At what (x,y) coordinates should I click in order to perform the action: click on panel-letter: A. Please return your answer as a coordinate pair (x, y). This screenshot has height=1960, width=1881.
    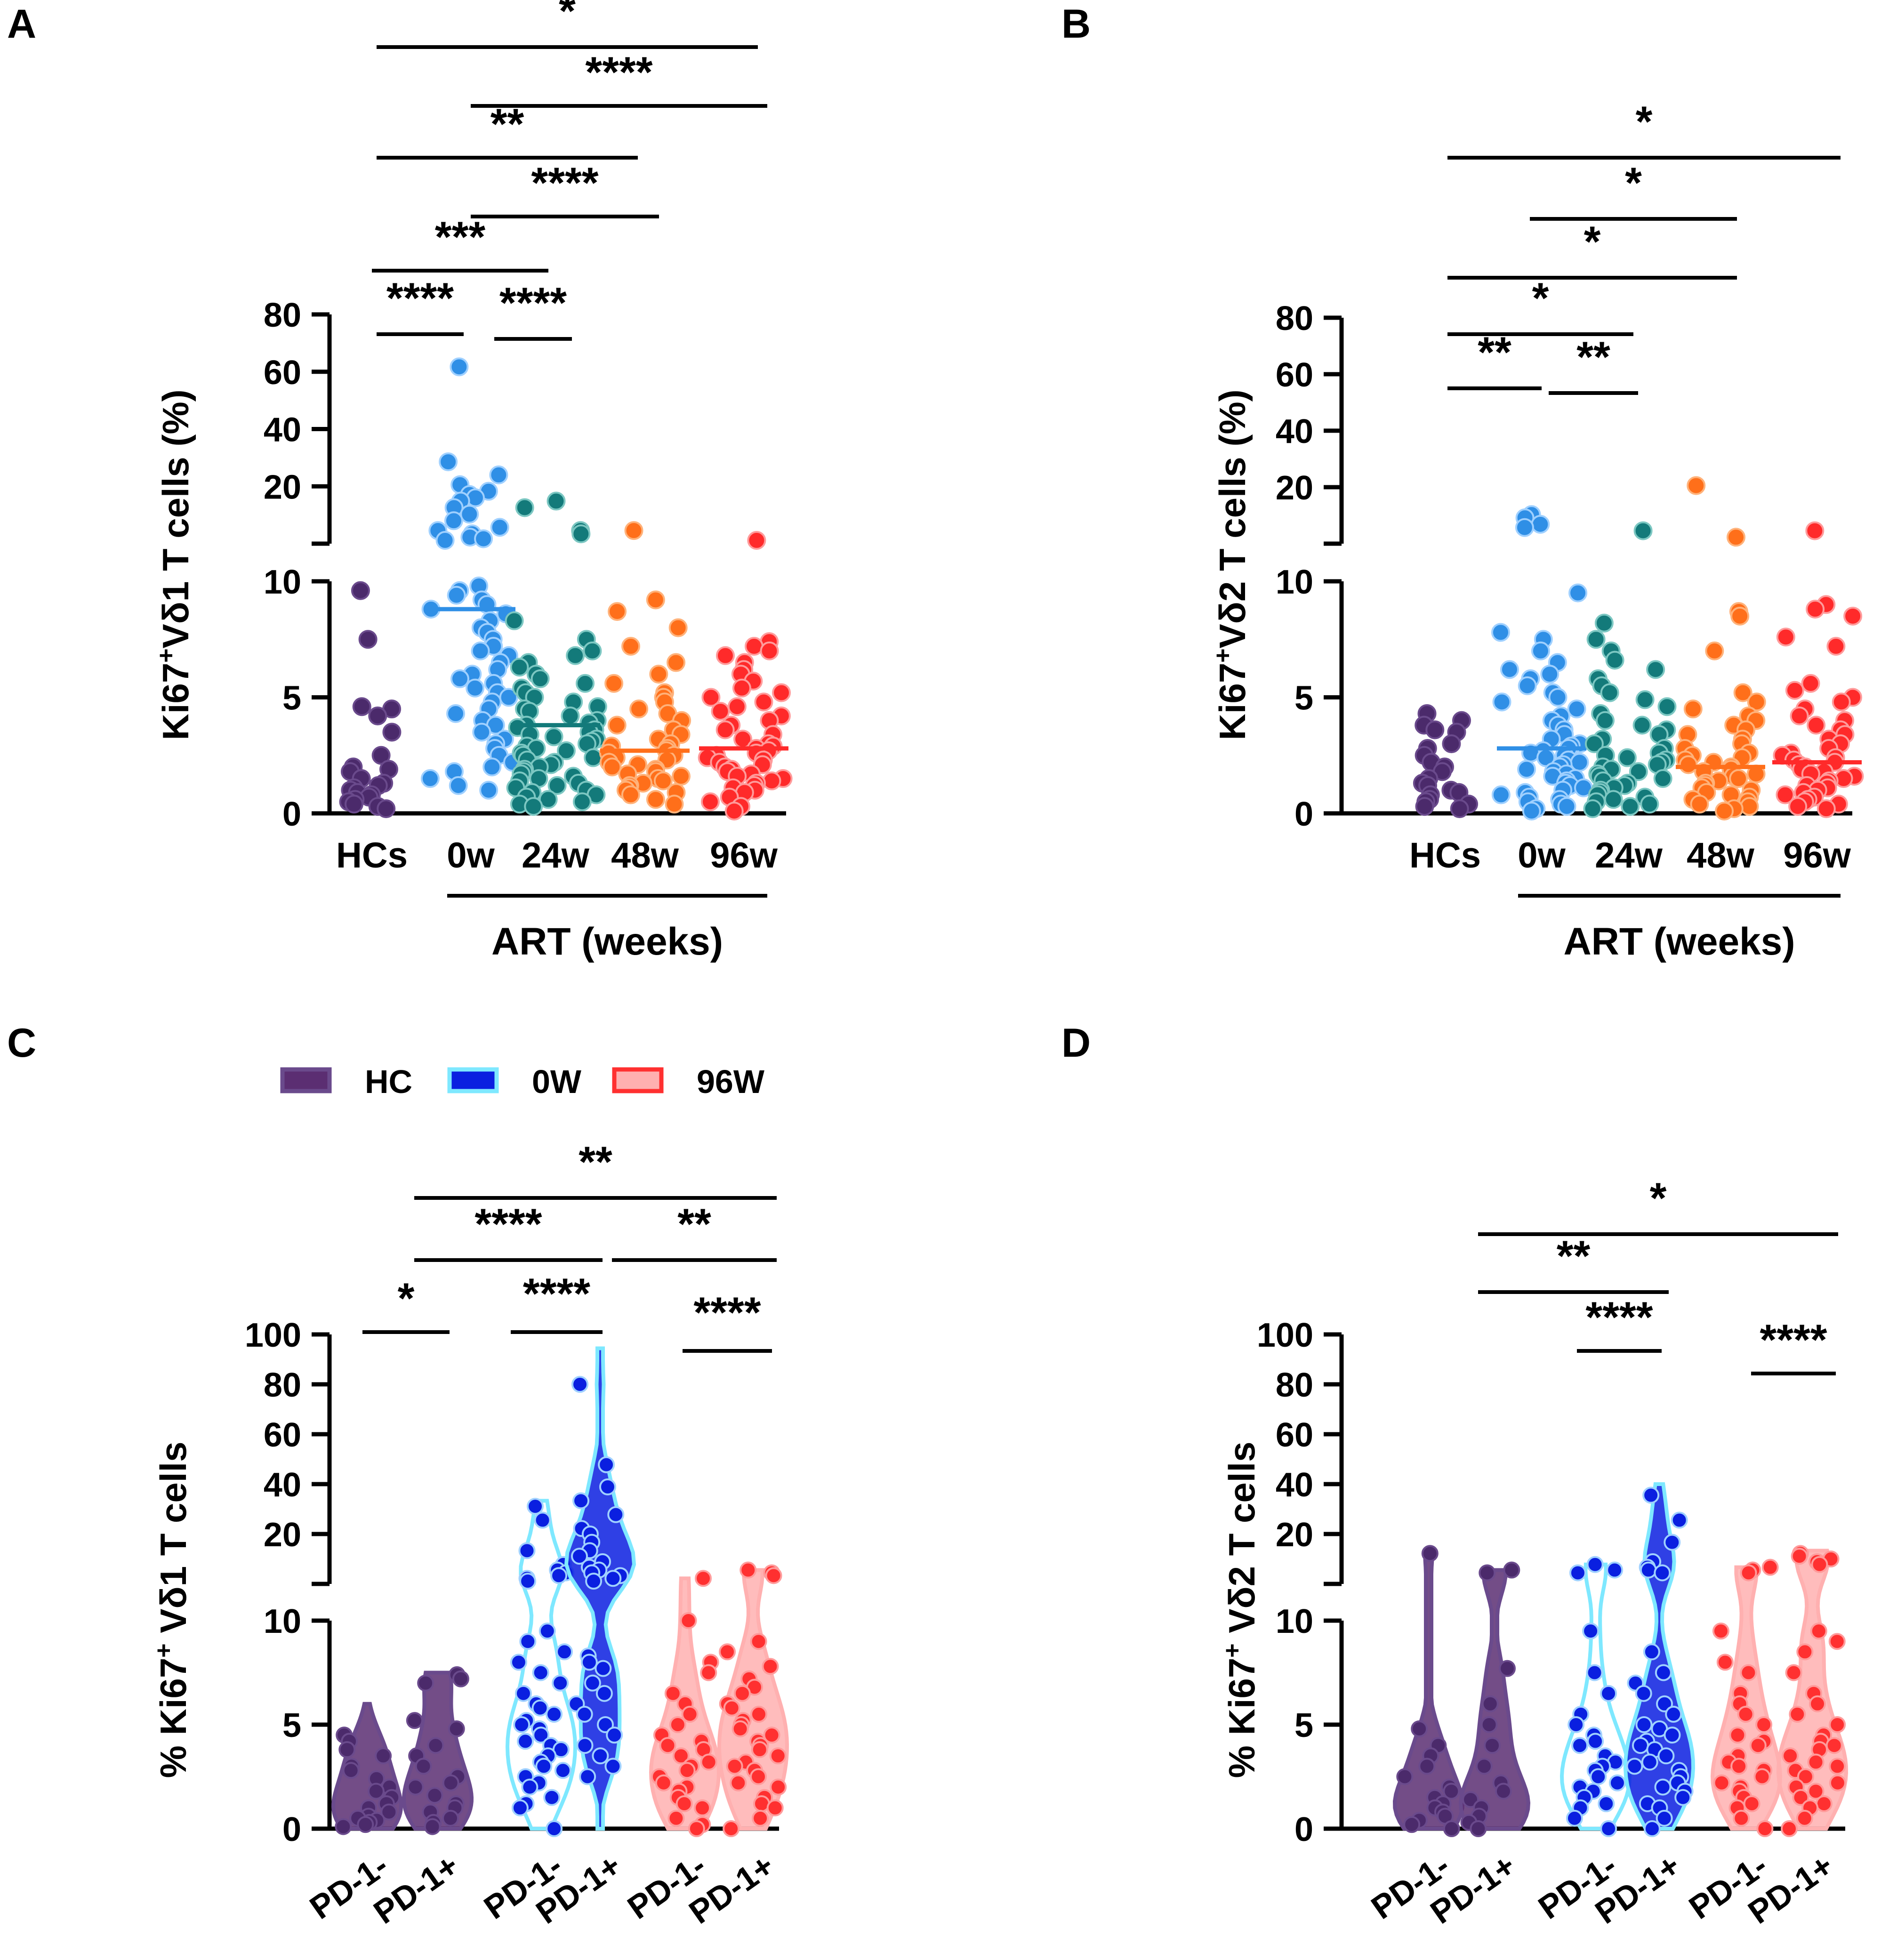
    Looking at the image, I should click on (21, 24).